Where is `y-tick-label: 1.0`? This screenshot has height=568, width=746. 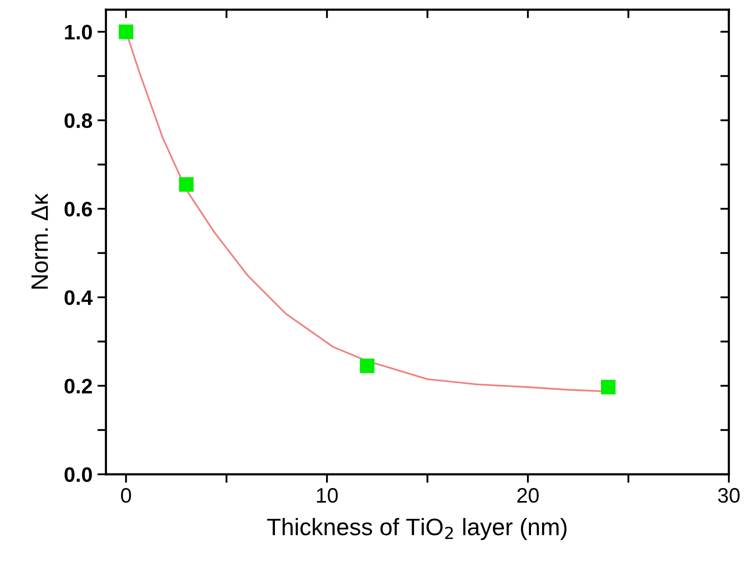 y-tick-label: 1.0 is located at coordinates (78, 32).